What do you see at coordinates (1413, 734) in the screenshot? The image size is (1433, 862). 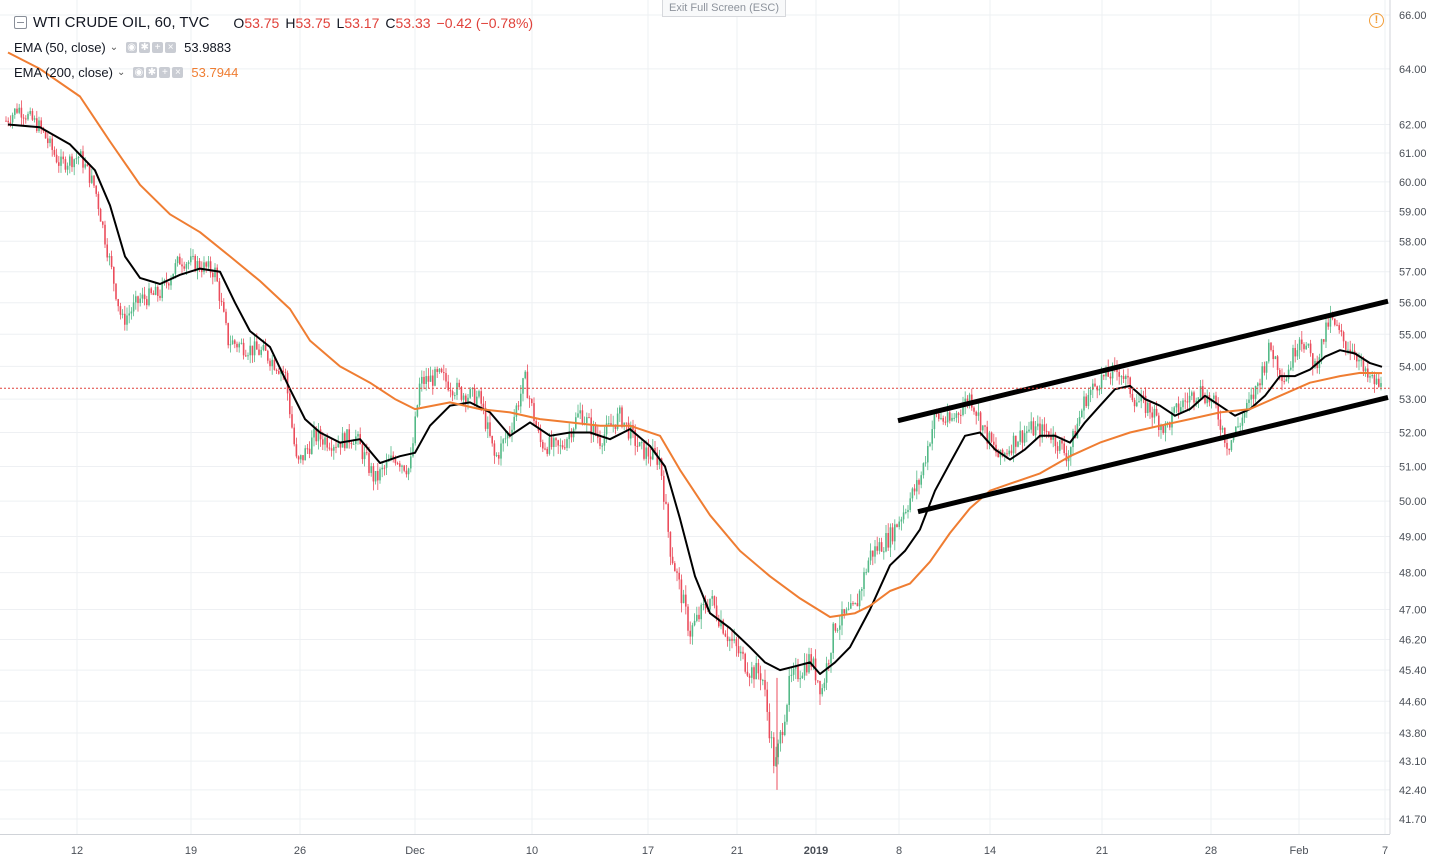 I see `price-tick-label: 43.80` at bounding box center [1413, 734].